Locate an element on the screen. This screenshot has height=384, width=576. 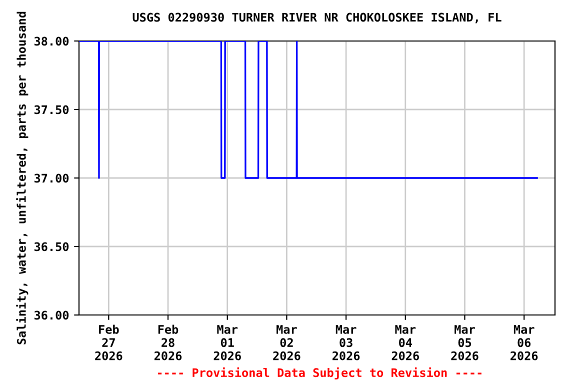
x-tick-label: Mar 06 2026 is located at coordinates (524, 342).